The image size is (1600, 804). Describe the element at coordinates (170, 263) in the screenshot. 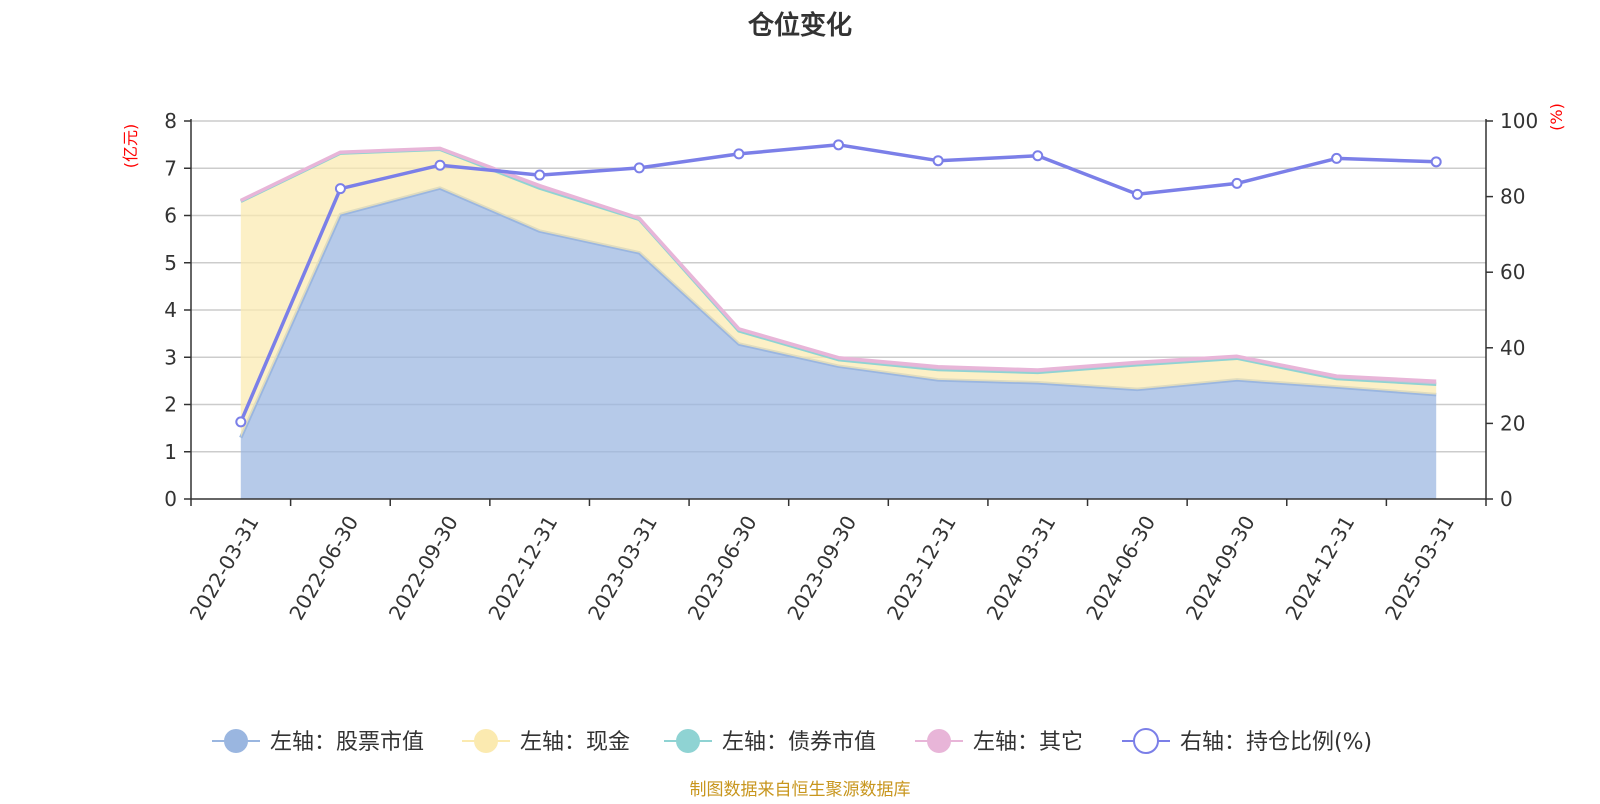

I see `left-tick-label: 5` at that location.